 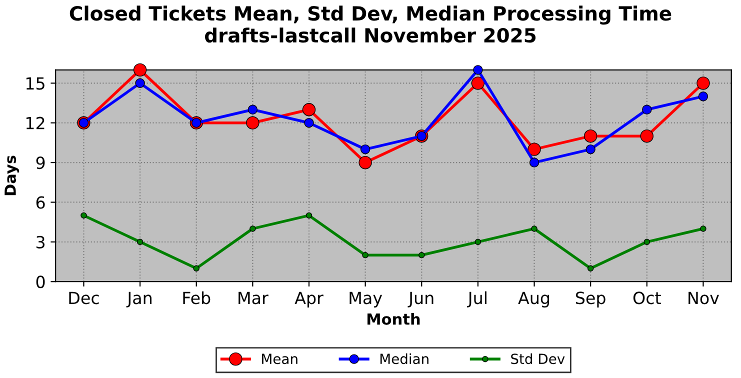 I want to click on x-tick-label: Nov, so click(x=703, y=298).